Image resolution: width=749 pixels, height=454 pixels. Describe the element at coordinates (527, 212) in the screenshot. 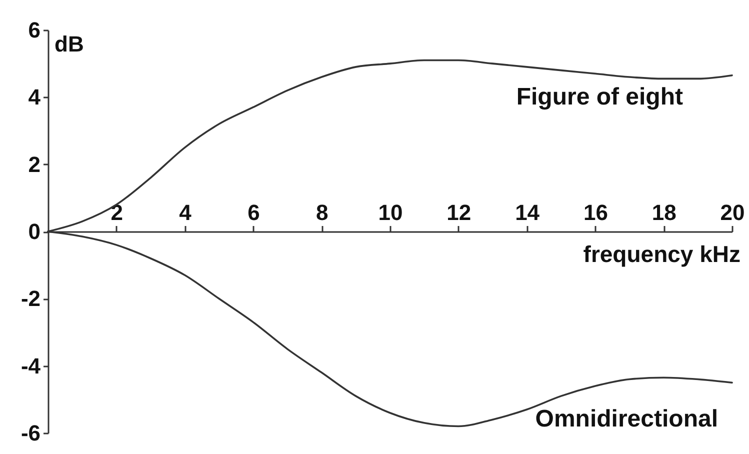

I see `x-tick-label: 14` at that location.